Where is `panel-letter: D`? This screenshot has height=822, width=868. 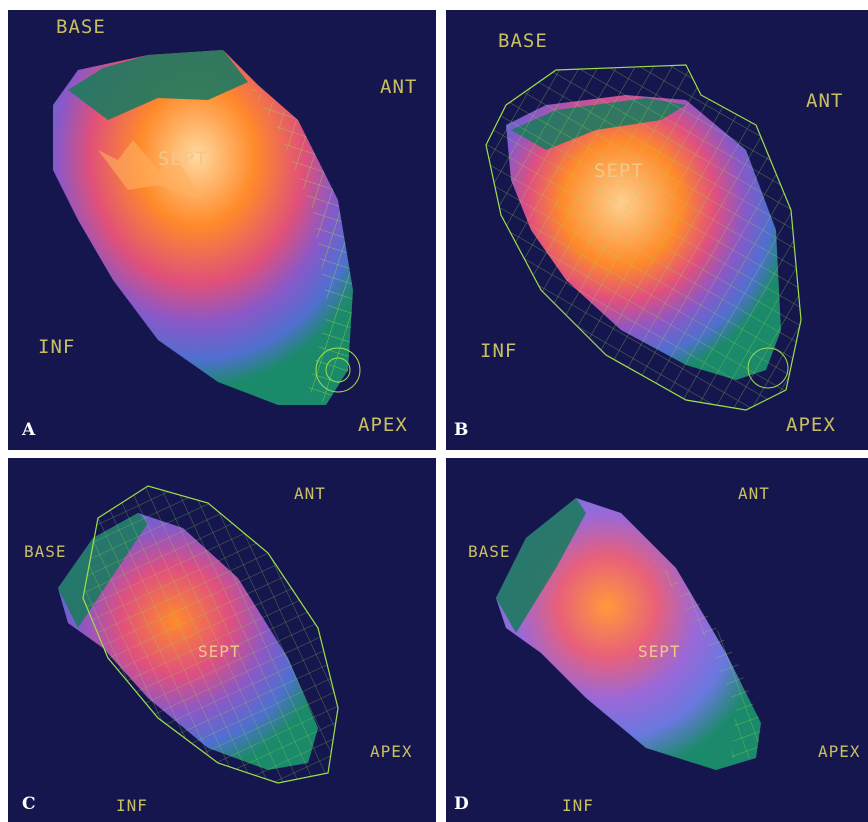
panel-letter: D is located at coordinates (461, 804).